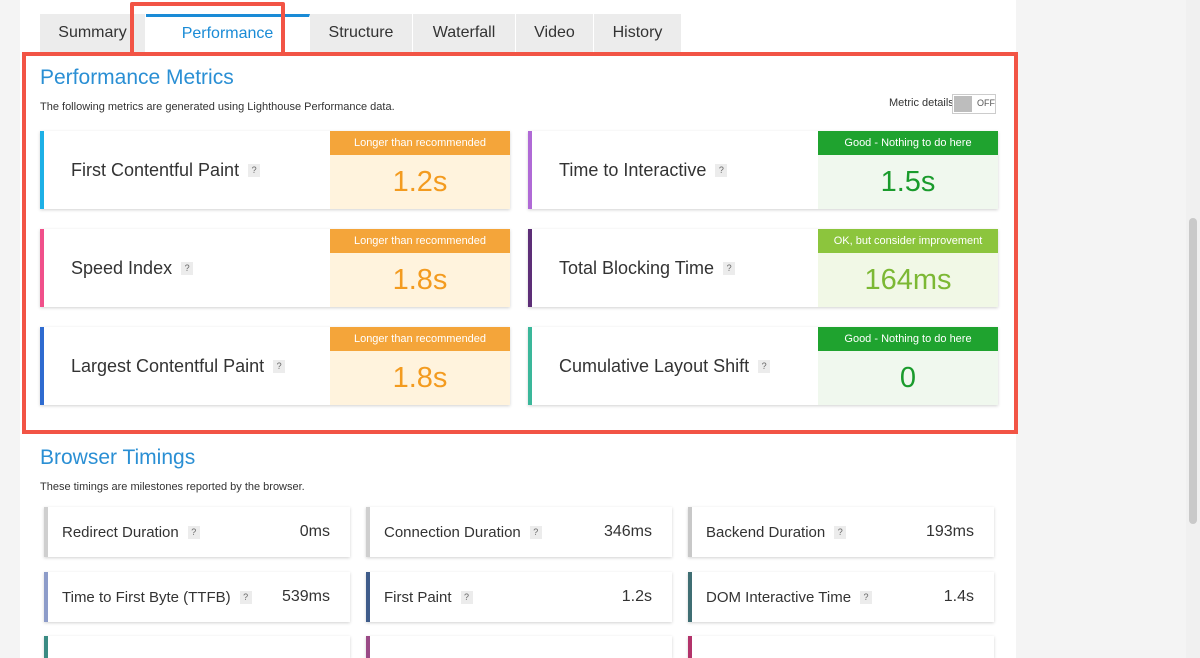 The width and height of the screenshot is (1200, 658). I want to click on timing-card-time-to-first-byte: Time to First Byte (TTFB)? 539ms, so click(197, 597).